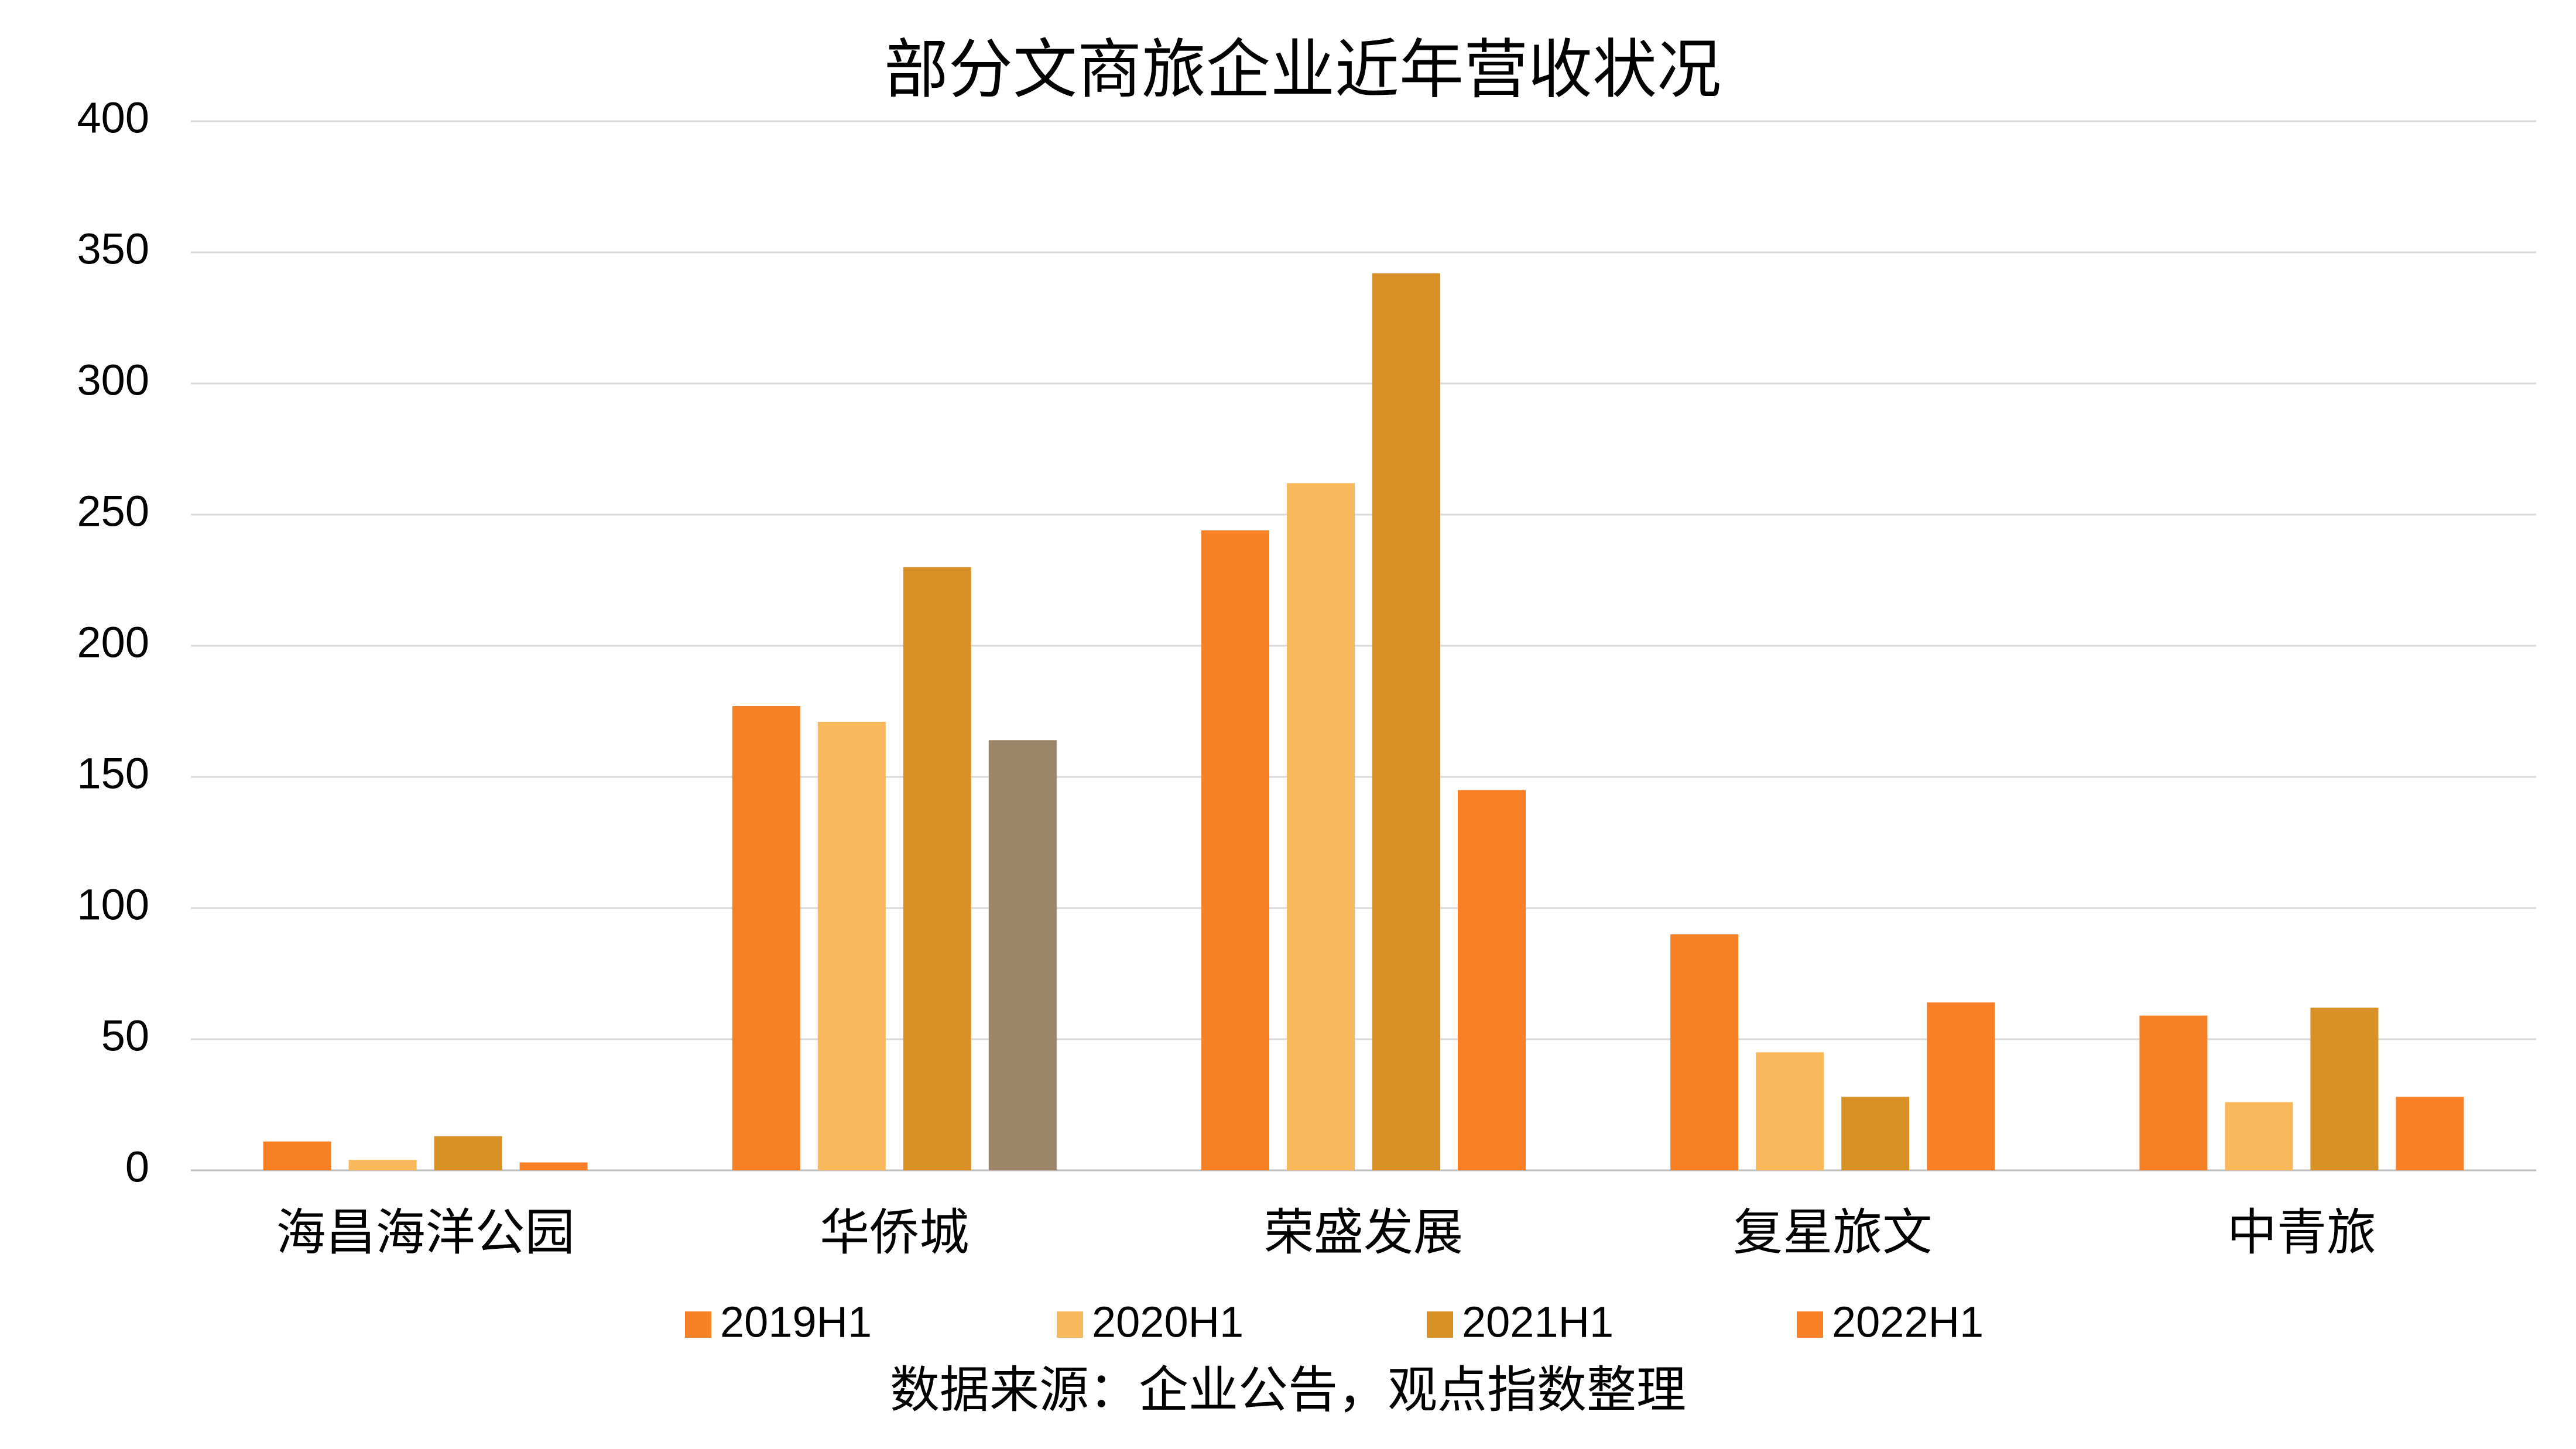  Describe the element at coordinates (1302, 70) in the screenshot. I see `chart-title: 部分文商旅企业近年营收状况` at that location.